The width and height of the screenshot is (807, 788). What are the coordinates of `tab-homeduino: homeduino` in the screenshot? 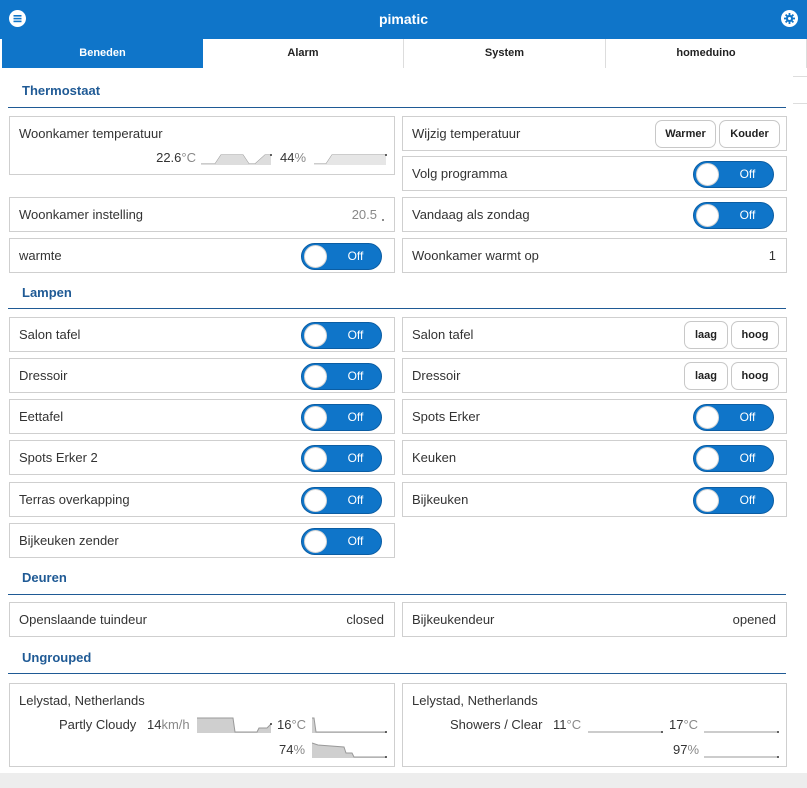 It's located at (706, 53).